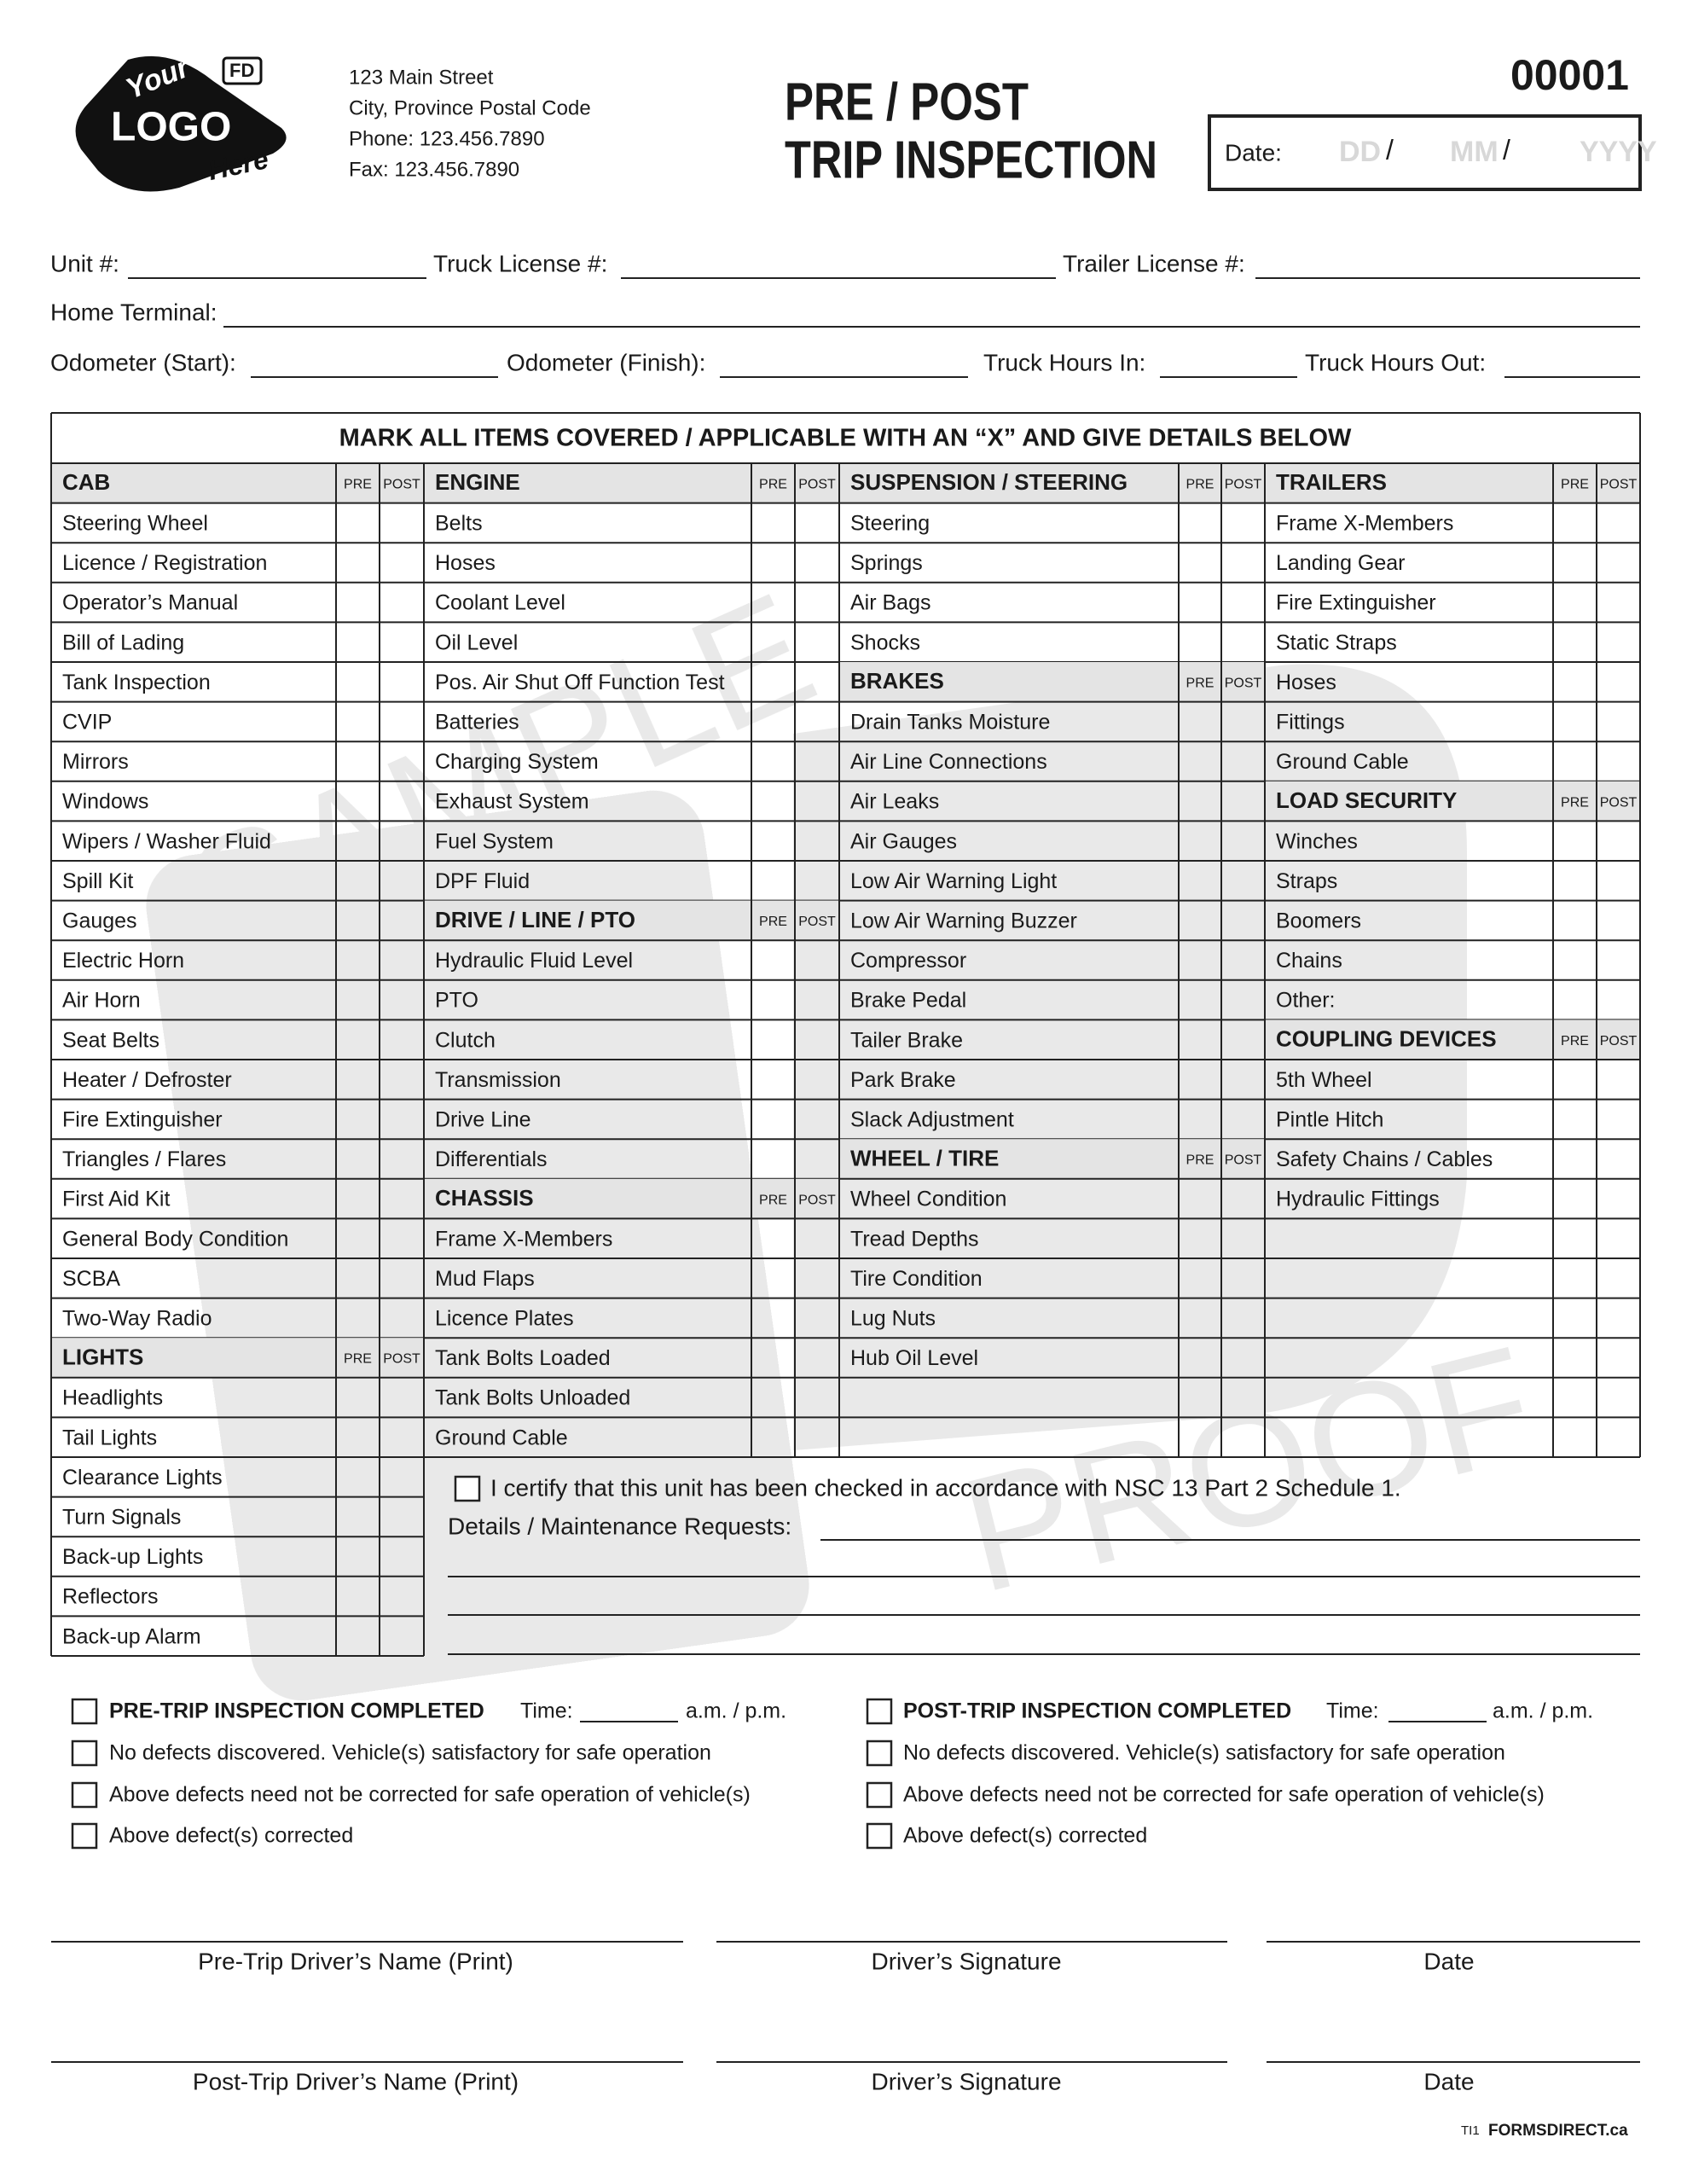 The height and width of the screenshot is (2184, 1687). Describe the element at coordinates (1337, 642) in the screenshot. I see `inspection-item: Static Straps` at that location.